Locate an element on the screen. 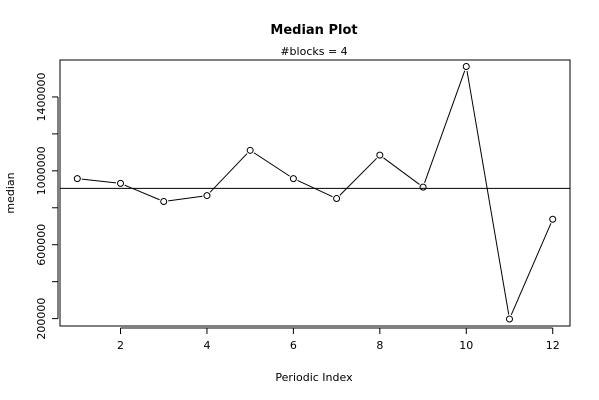  y-axis: 200000 600000 1000000 1400000 is located at coordinates (47, 206).